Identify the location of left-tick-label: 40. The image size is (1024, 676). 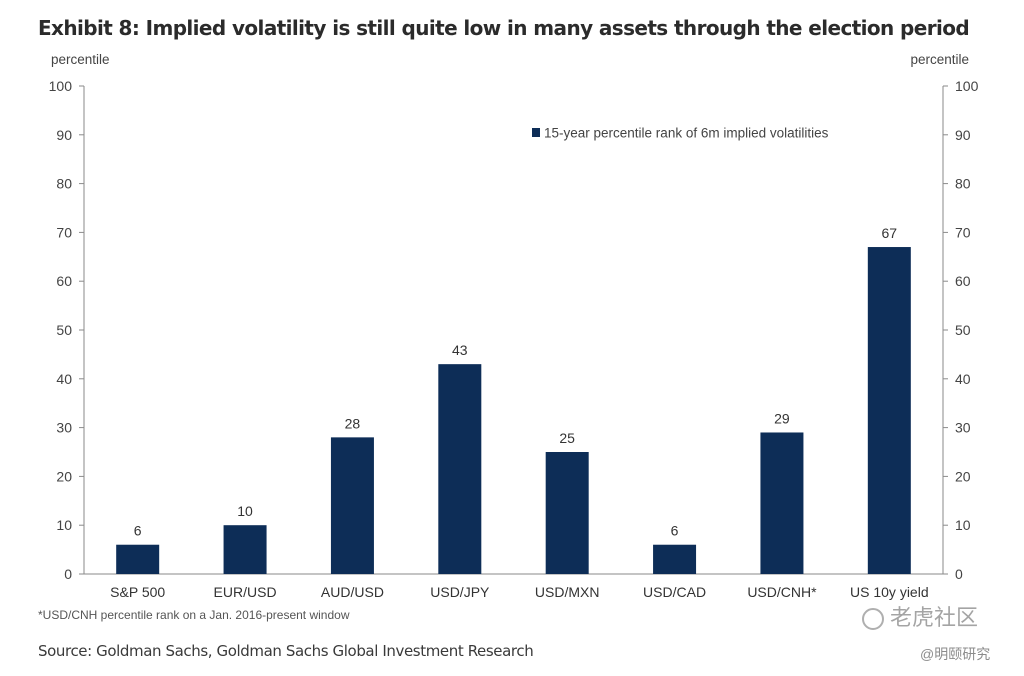
(64, 379).